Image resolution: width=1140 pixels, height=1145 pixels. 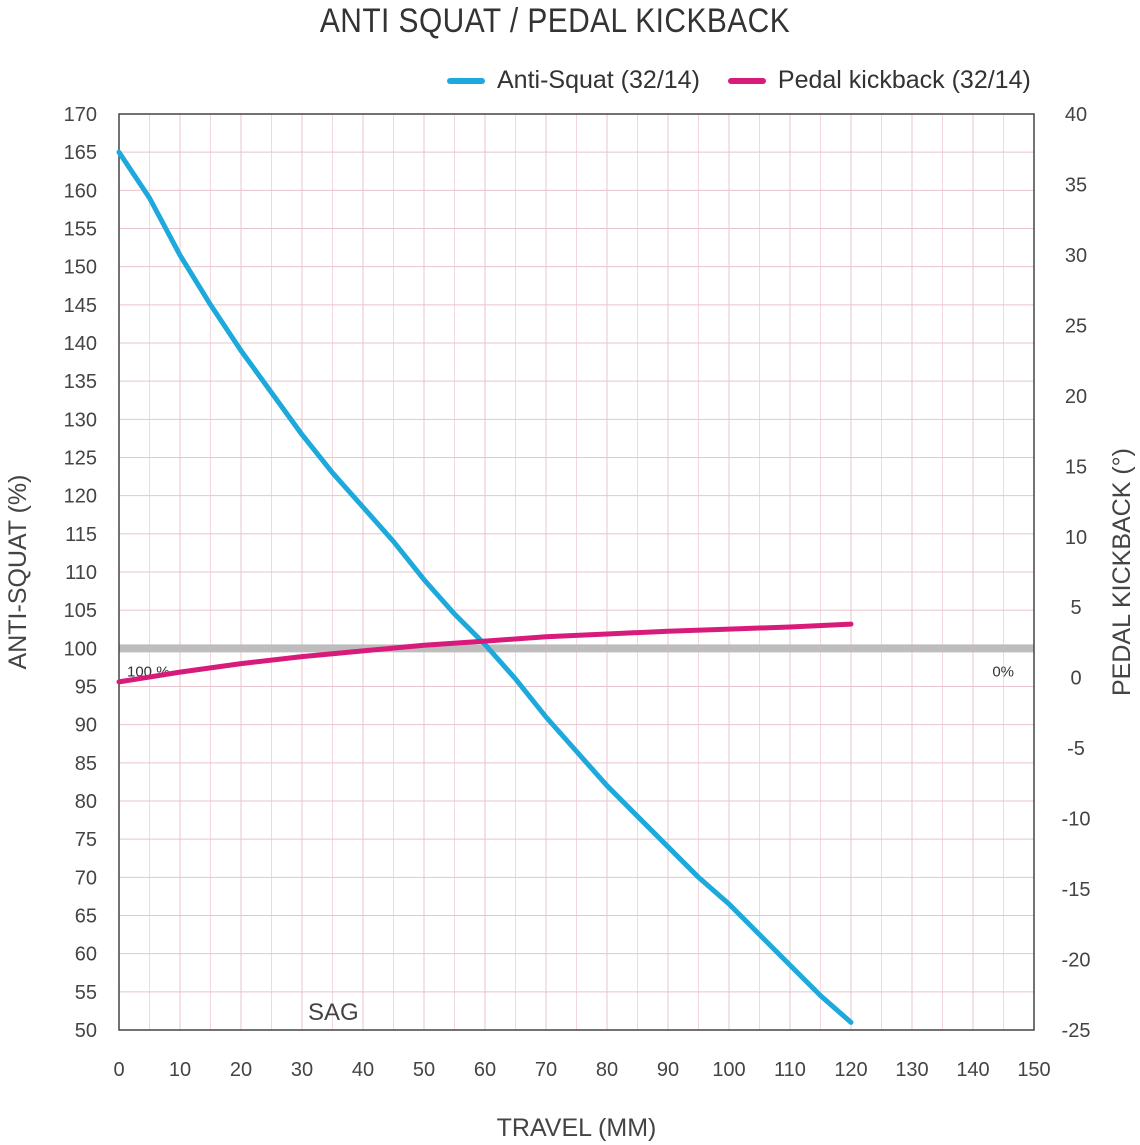 What do you see at coordinates (86, 726) in the screenshot?
I see `y-left-tick-label: 90` at bounding box center [86, 726].